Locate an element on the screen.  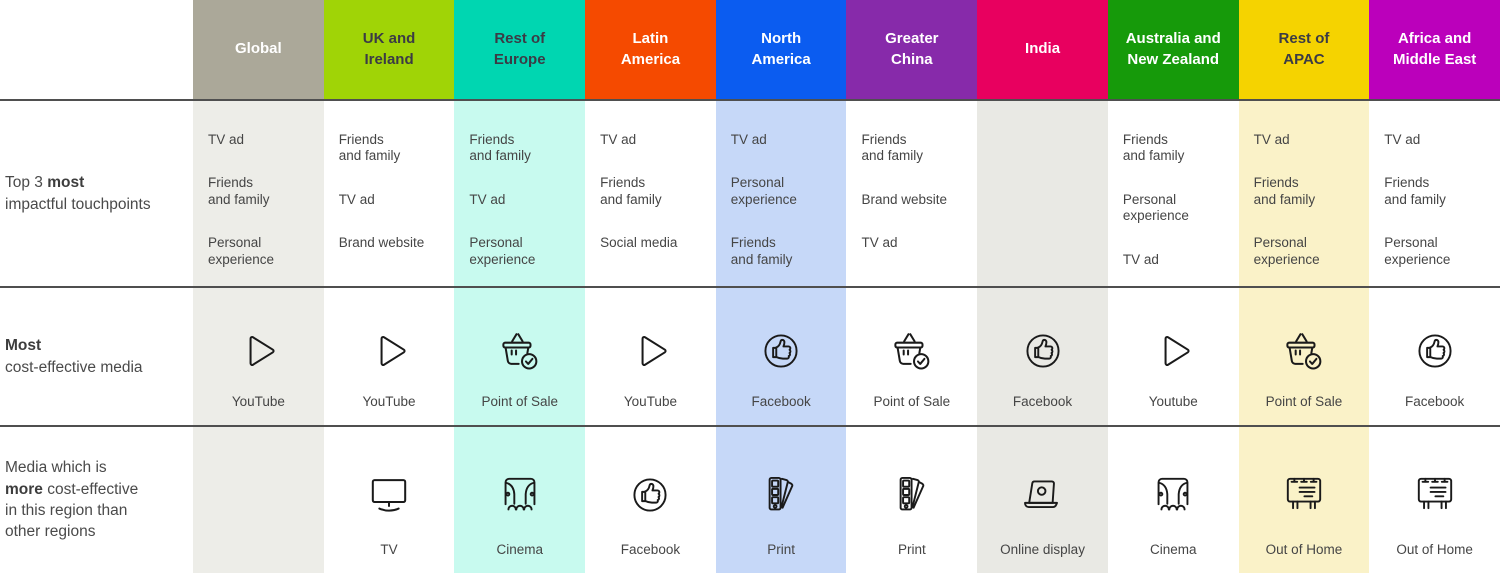
column-header-label: Africa and Middle East is located at coordinates (1434, 49).